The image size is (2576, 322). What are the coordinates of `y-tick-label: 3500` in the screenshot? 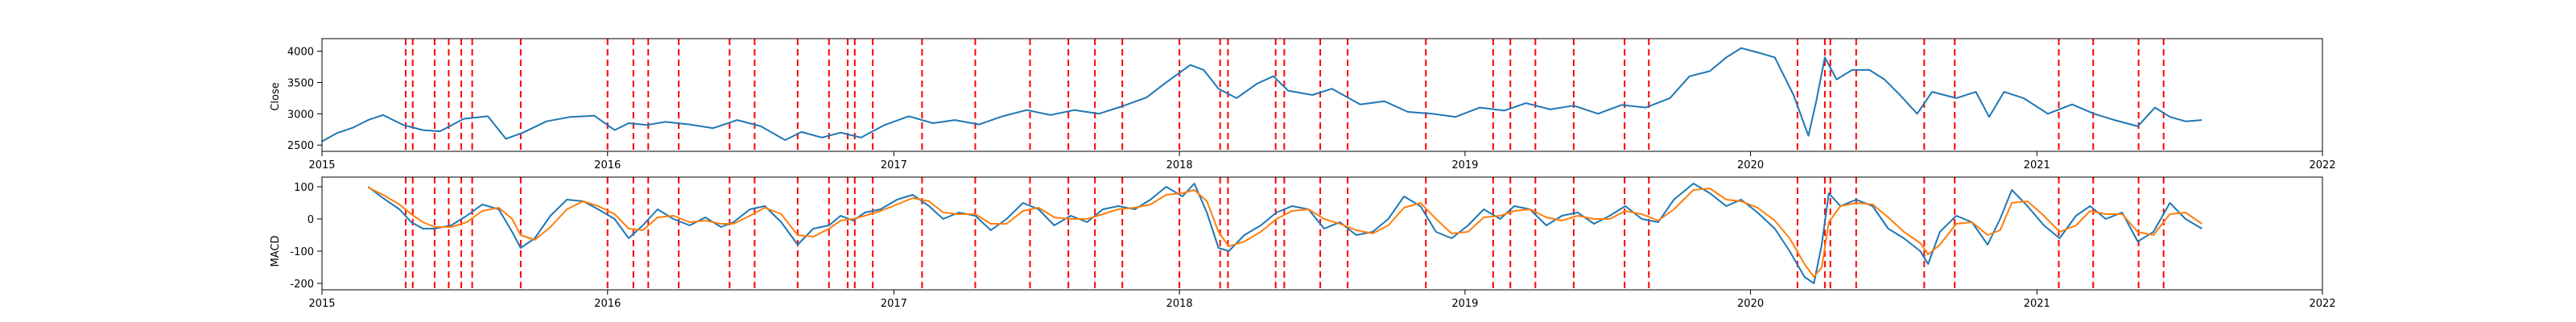 It's located at (300, 83).